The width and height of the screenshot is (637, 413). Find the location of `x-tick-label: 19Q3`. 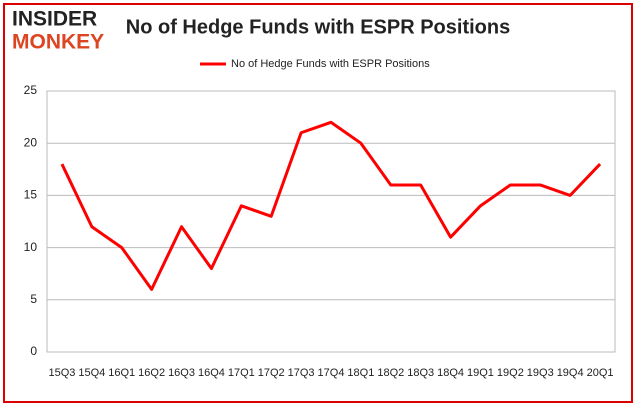

x-tick-label: 19Q3 is located at coordinates (540, 373).